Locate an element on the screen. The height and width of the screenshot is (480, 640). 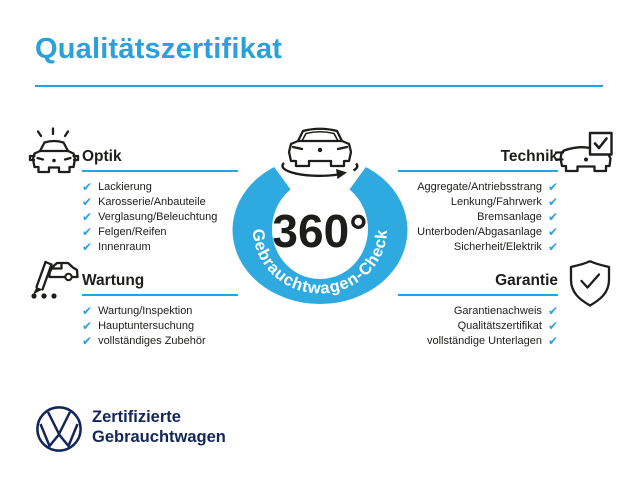
header-divider is located at coordinates (319, 86).